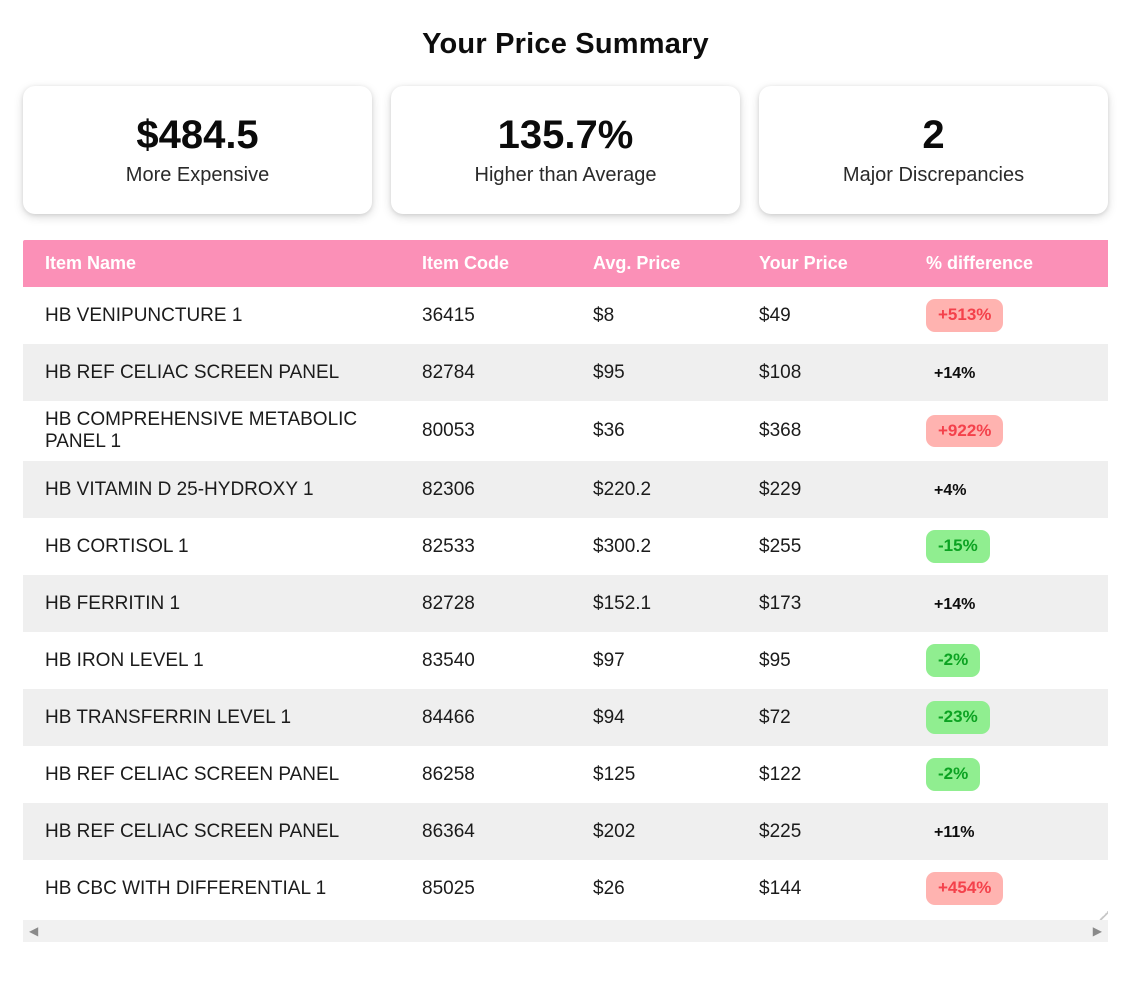 Image resolution: width=1131 pixels, height=983 pixels. Describe the element at coordinates (565, 926) in the screenshot. I see `horizontal-scrollbar: ◀ ▶` at that location.